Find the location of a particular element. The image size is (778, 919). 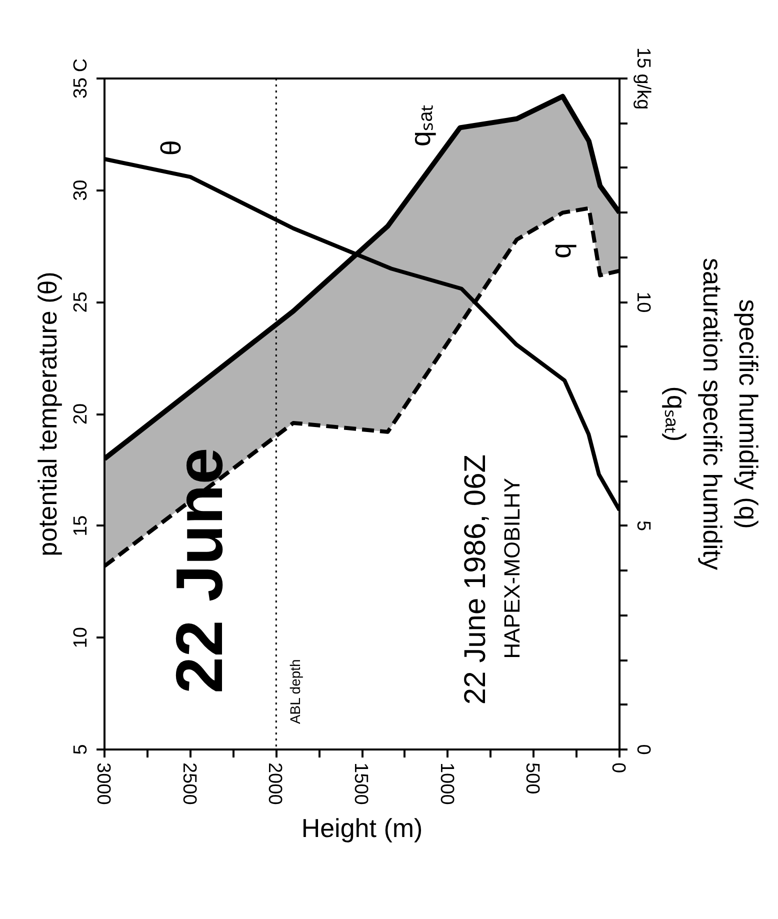

y2-tick-label: 5 is located at coordinates (643, 526).